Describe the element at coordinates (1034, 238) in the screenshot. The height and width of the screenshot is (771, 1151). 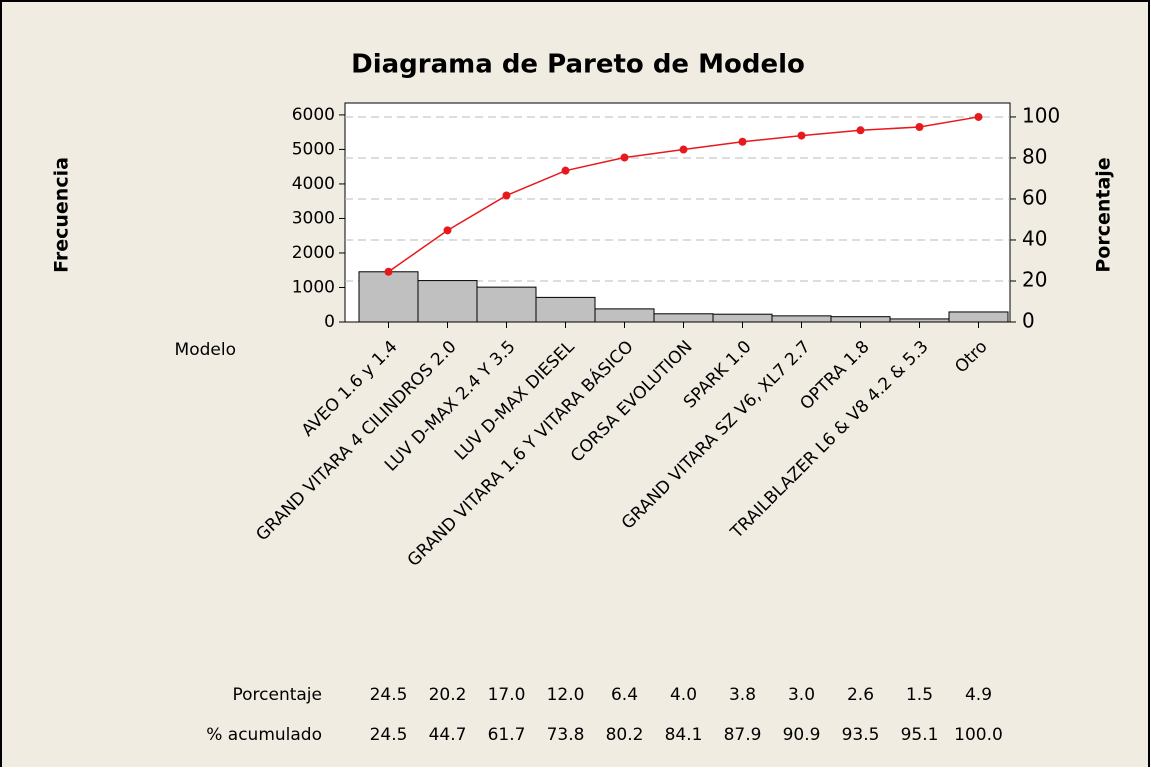
I see `y2-tick-label: 40` at that location.